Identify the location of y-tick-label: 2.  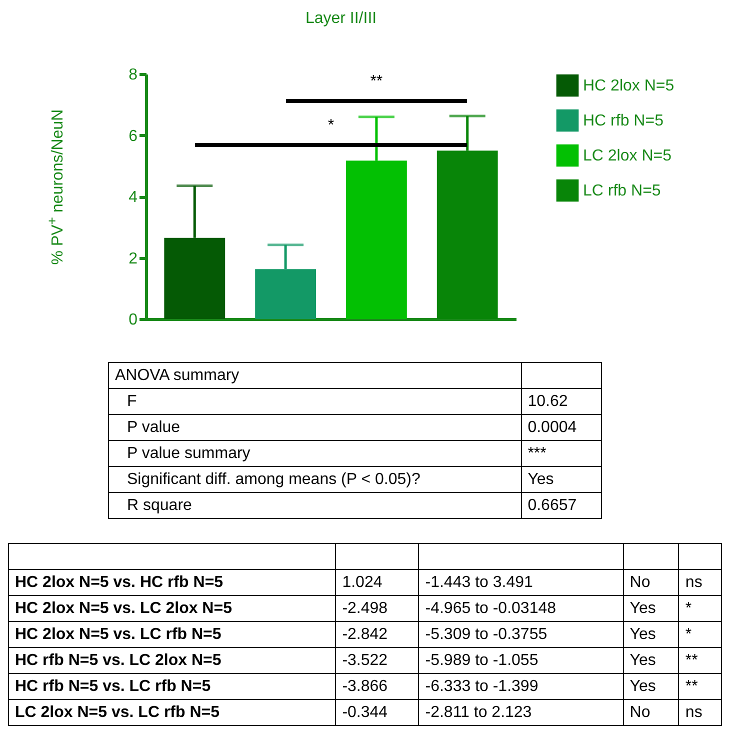
(133, 259).